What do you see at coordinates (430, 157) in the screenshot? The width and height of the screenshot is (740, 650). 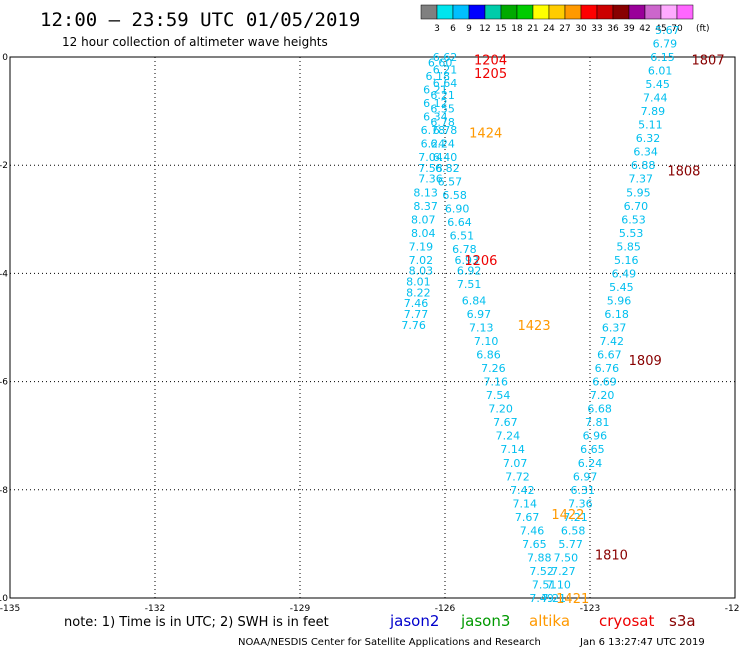 I see `swh-value: 7.04` at bounding box center [430, 157].